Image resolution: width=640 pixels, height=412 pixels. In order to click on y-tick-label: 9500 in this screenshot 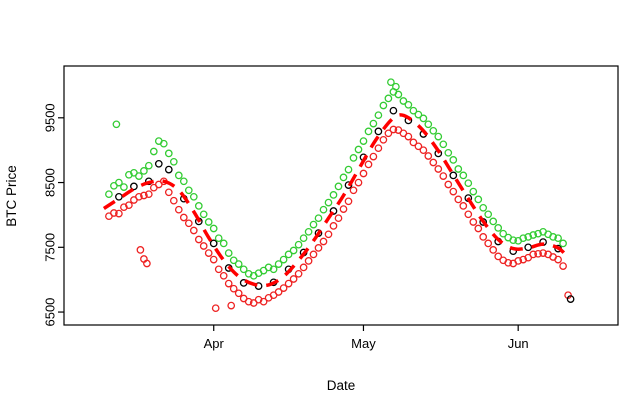, I will do `click(49, 117)`.